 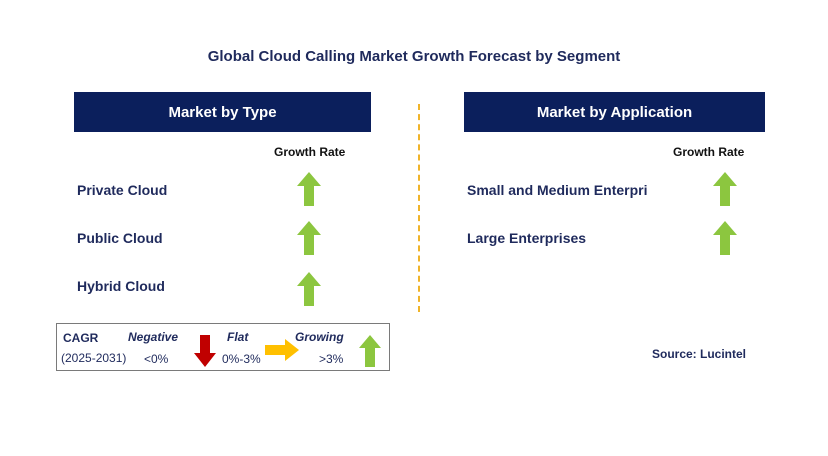 I want to click on type-label-public-cloud: Public Cloud, so click(x=120, y=238).